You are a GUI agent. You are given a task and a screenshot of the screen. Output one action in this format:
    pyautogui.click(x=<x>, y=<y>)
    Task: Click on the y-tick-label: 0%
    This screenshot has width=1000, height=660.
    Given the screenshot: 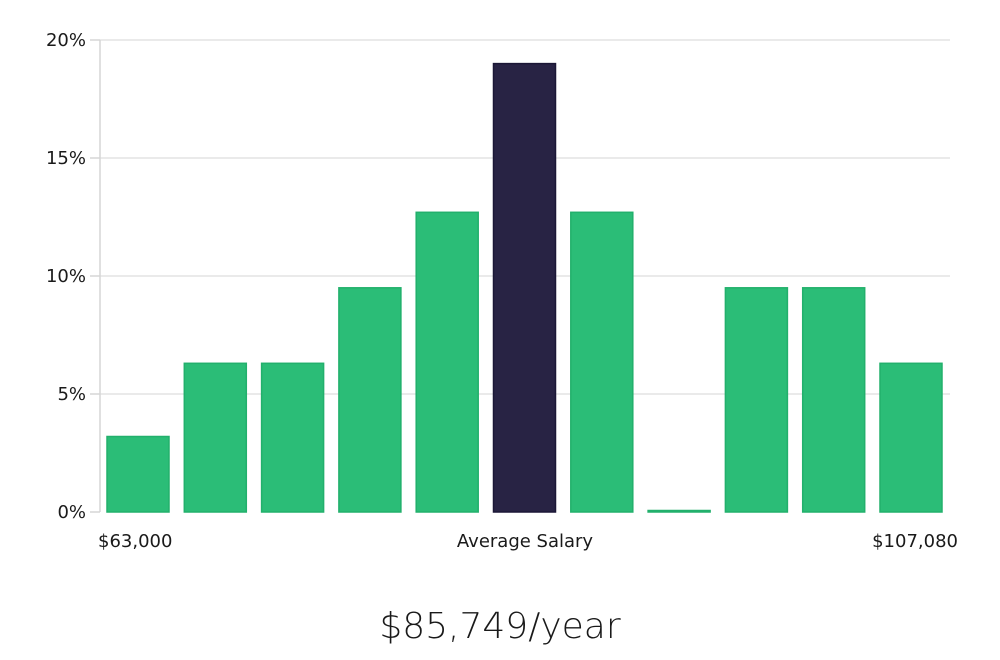 What is the action you would take?
    pyautogui.click(x=71, y=512)
    